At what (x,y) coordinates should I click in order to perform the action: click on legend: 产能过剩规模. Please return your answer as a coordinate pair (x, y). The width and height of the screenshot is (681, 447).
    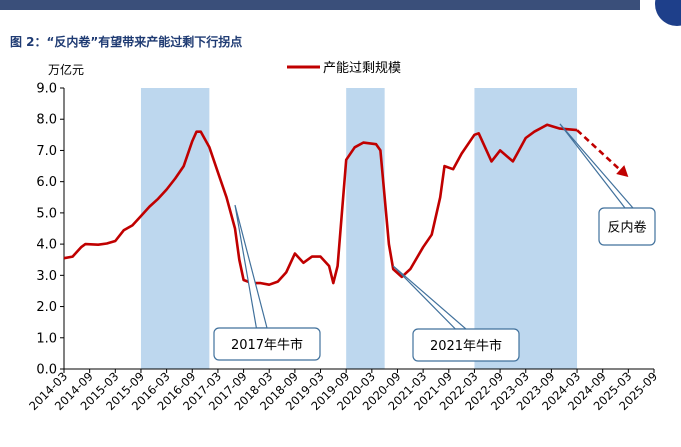
    Looking at the image, I should click on (344, 68).